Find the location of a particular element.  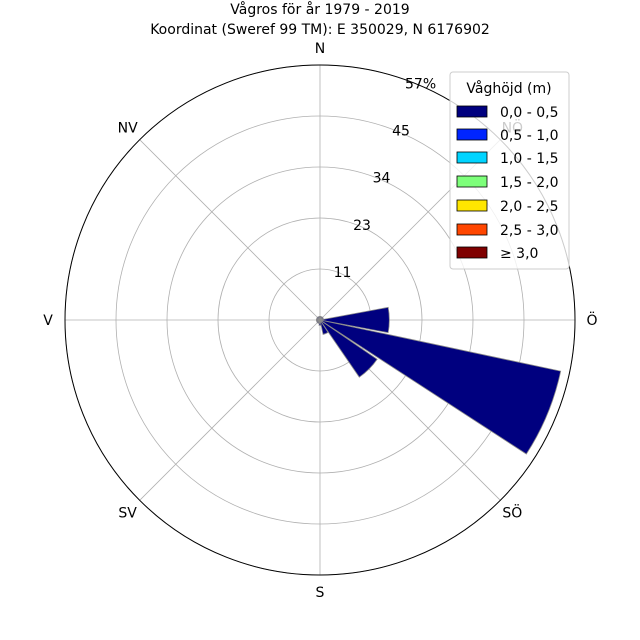

dir-label-s: S is located at coordinates (320, 593).